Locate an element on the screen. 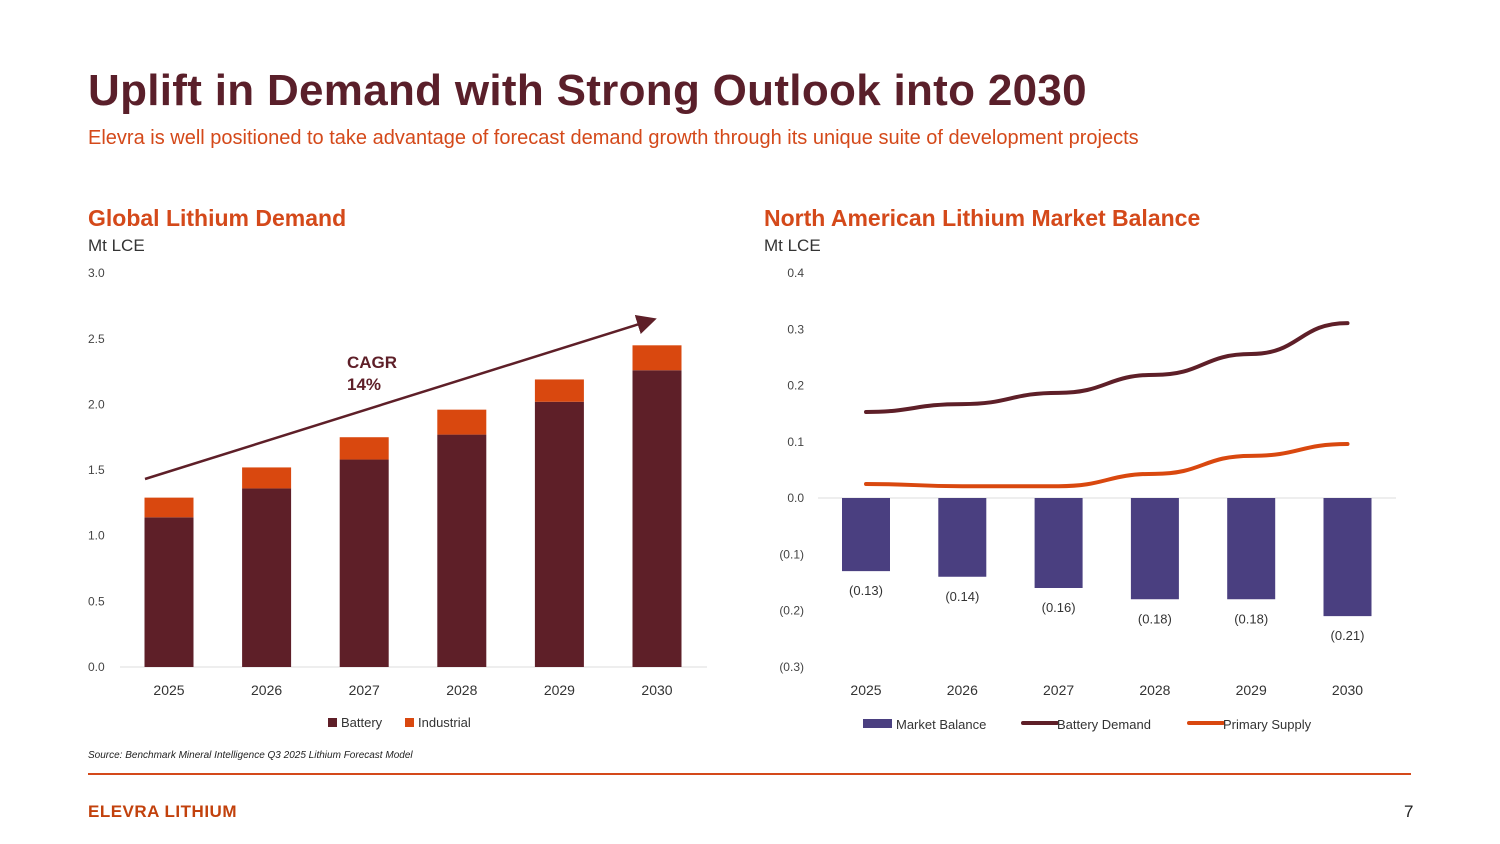  chart1-unit: Mt LCE is located at coordinates (116, 245).